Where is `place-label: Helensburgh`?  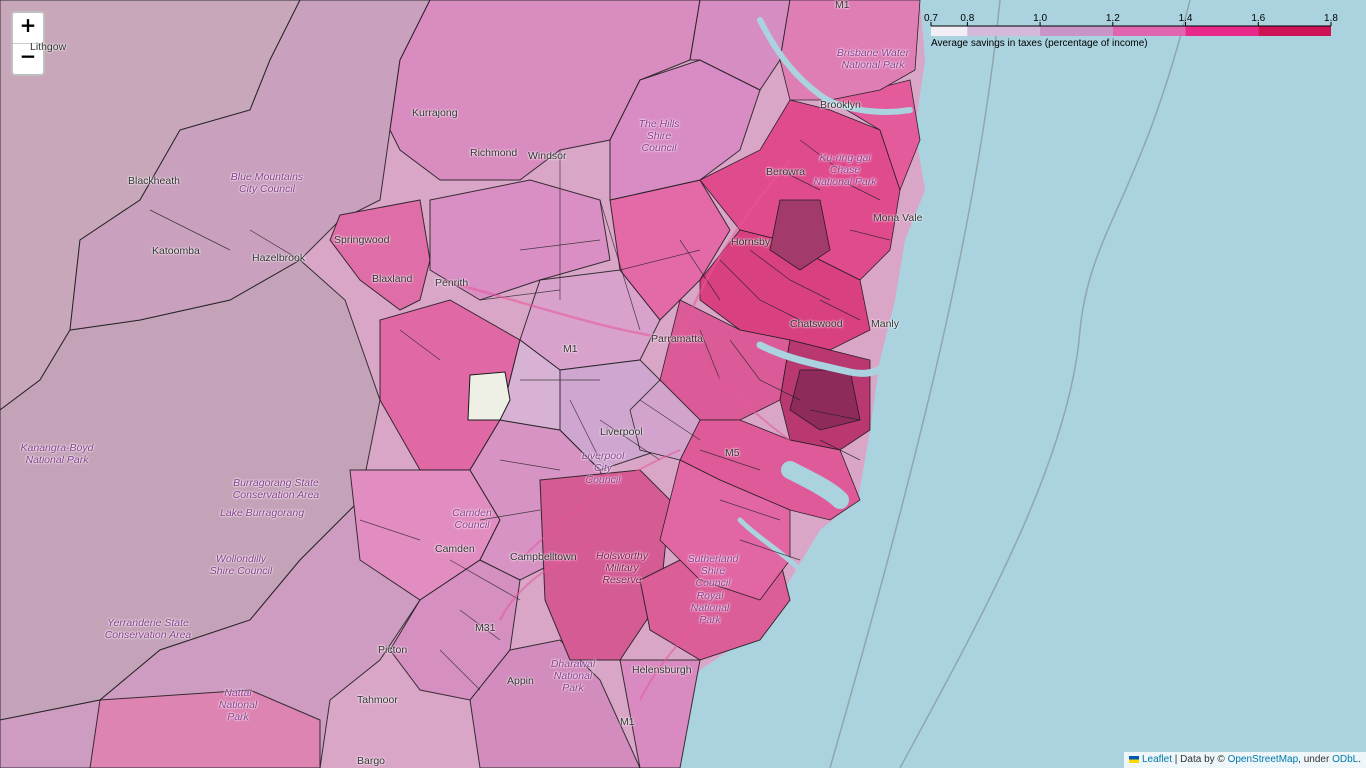 place-label: Helensburgh is located at coordinates (662, 670).